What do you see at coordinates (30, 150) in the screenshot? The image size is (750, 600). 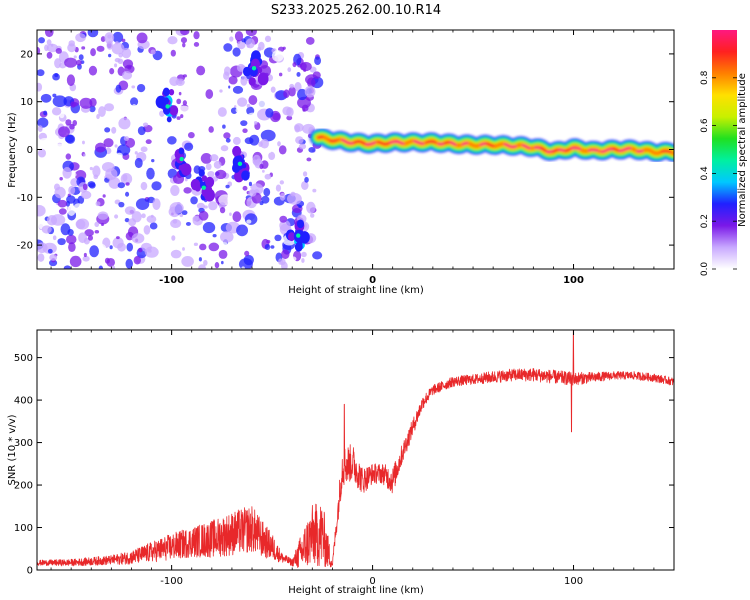 I see `y-tick-label: 0` at bounding box center [30, 150].